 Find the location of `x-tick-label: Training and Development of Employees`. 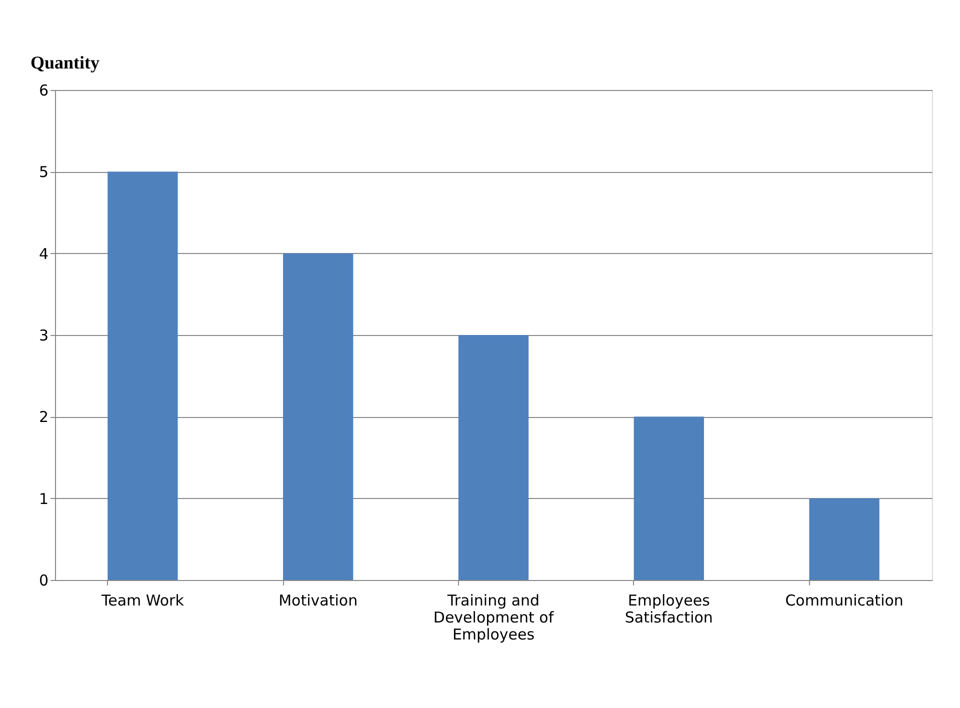

x-tick-label: Training and Development of Employees is located at coordinates (493, 618).